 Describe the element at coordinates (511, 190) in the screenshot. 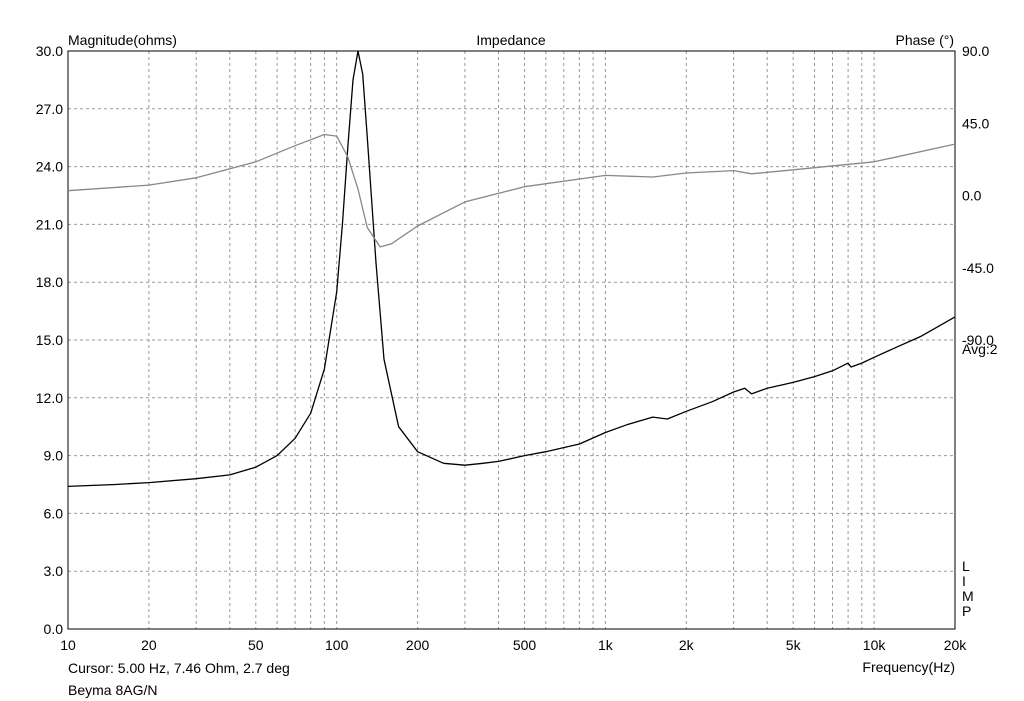

I see `phase-series-line` at that location.